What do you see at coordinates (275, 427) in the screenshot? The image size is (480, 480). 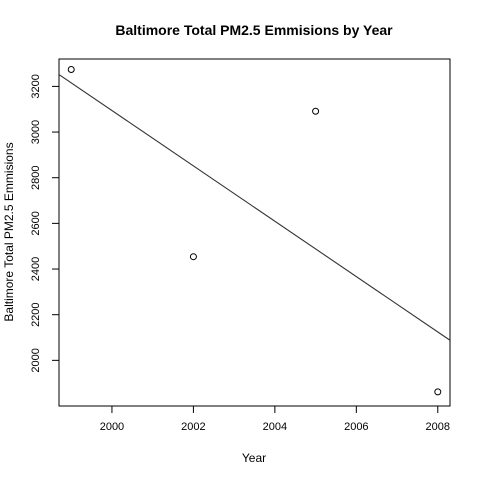 I see `x-tick-label: 2004` at bounding box center [275, 427].